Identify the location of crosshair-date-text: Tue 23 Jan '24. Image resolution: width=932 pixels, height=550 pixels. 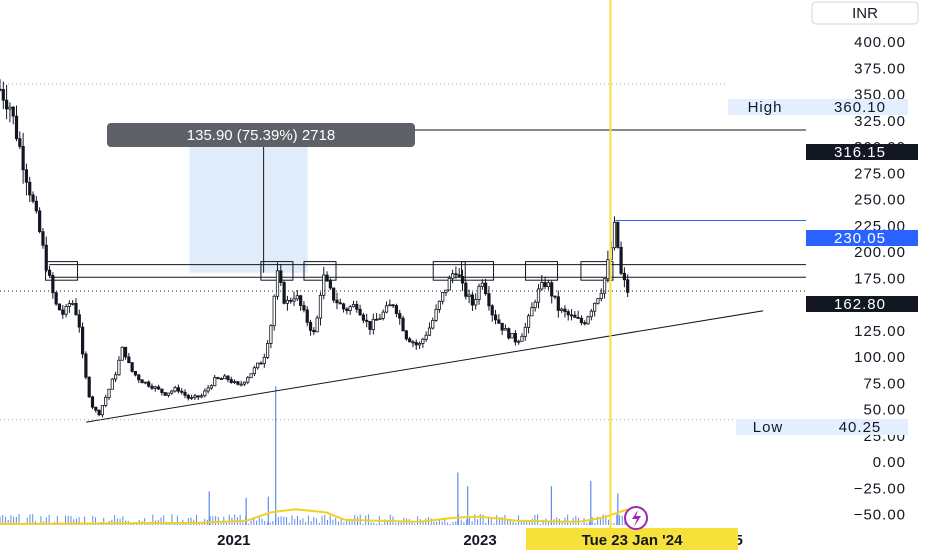
(632, 540).